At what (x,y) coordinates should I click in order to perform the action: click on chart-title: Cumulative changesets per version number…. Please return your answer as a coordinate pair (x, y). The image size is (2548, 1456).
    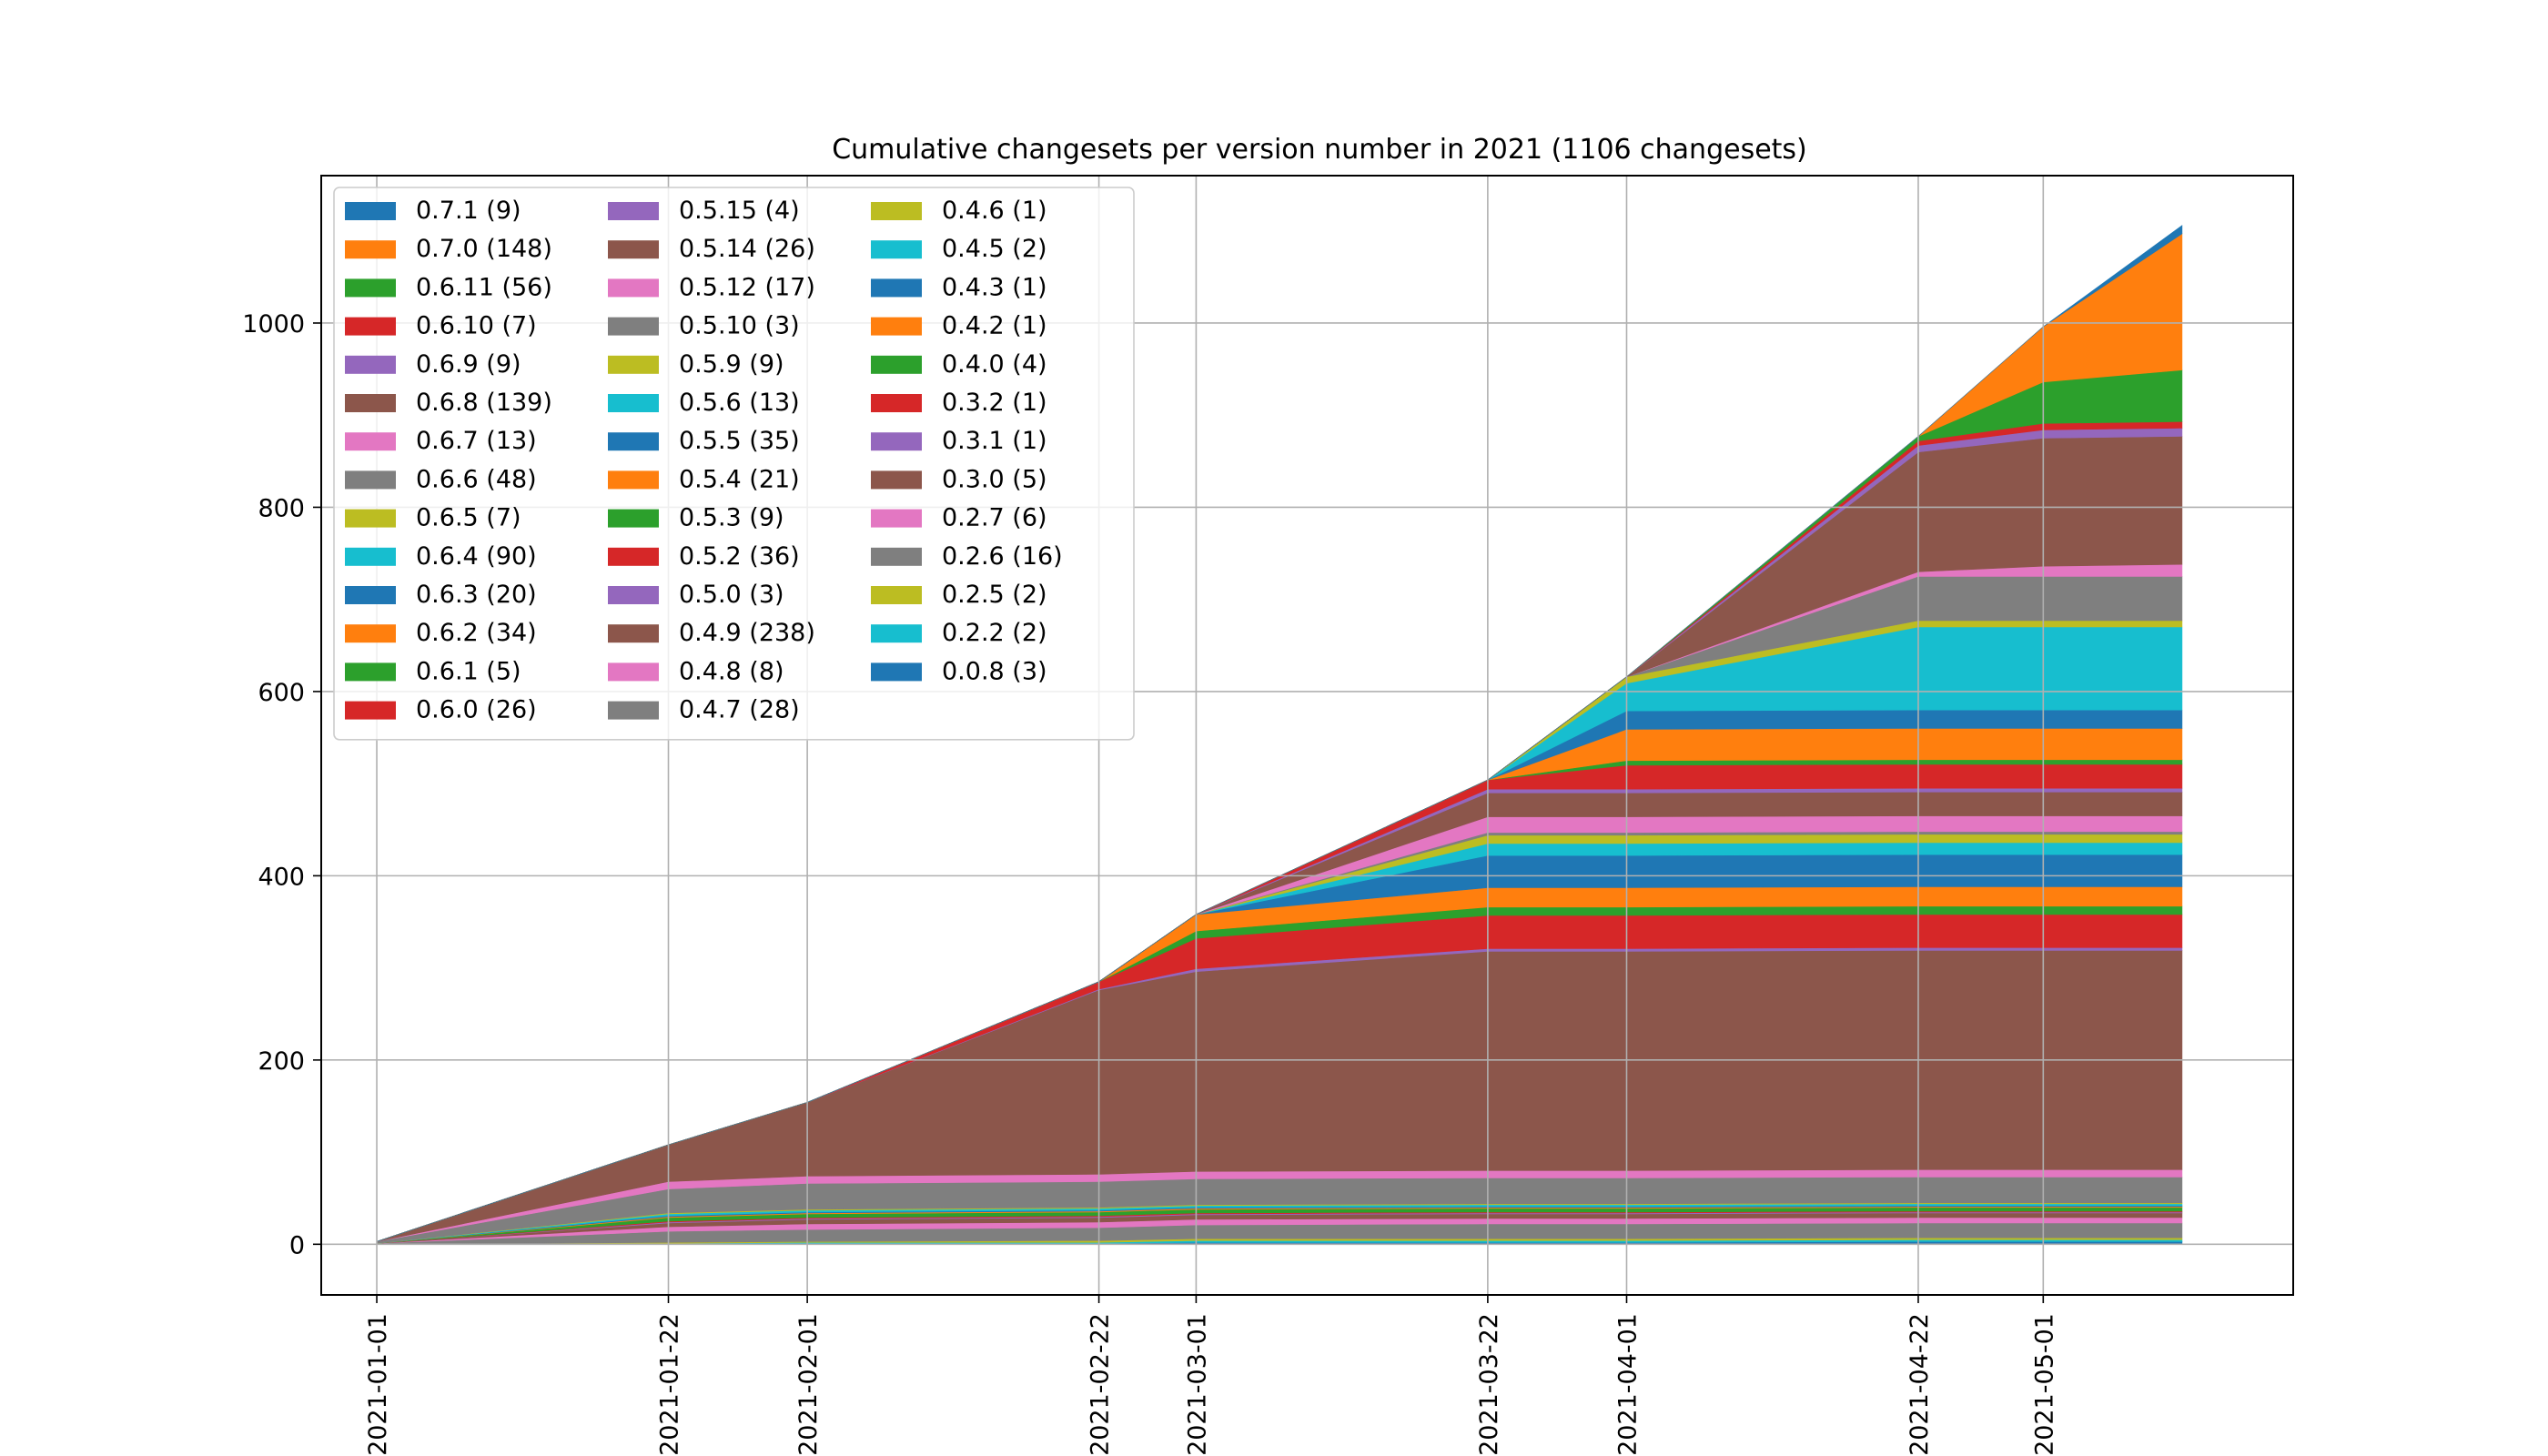
    Looking at the image, I should click on (1320, 150).